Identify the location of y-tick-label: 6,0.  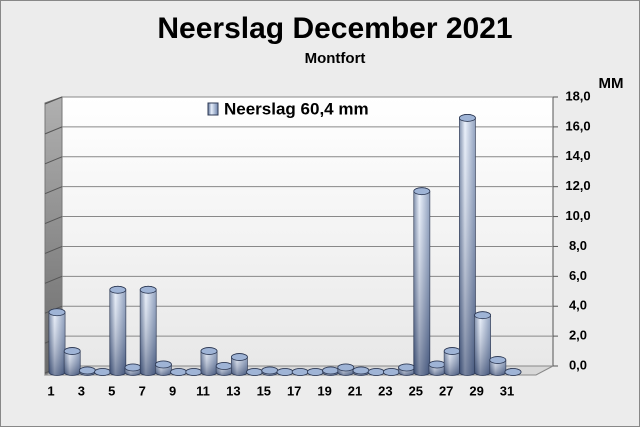
(578, 275).